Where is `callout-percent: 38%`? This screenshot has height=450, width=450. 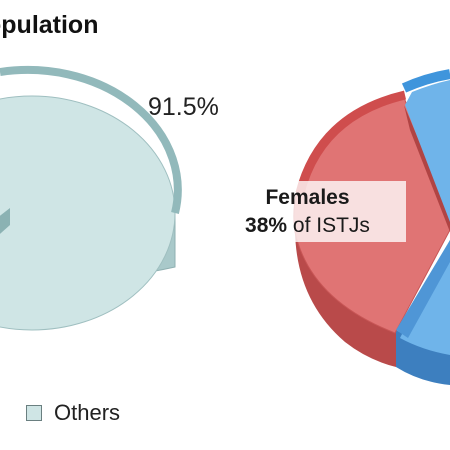
callout-percent: 38% is located at coordinates (266, 225).